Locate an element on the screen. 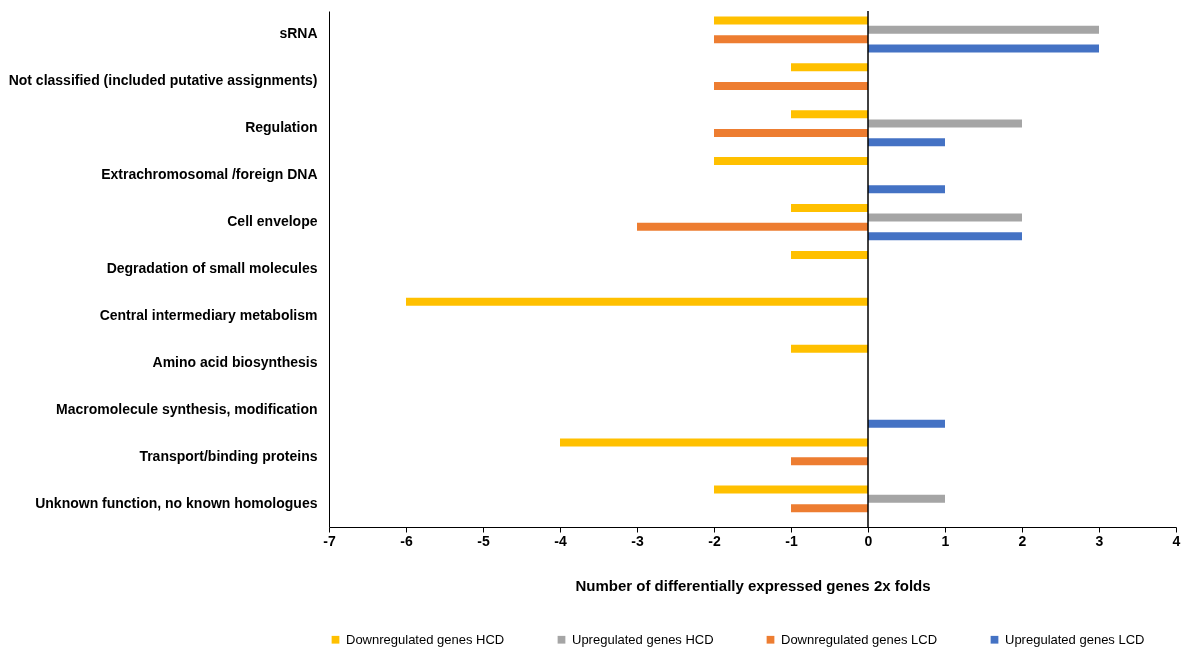 Image resolution: width=1200 pixels, height=669 pixels. legend-label: Downregulated genes HCD is located at coordinates (425, 639).